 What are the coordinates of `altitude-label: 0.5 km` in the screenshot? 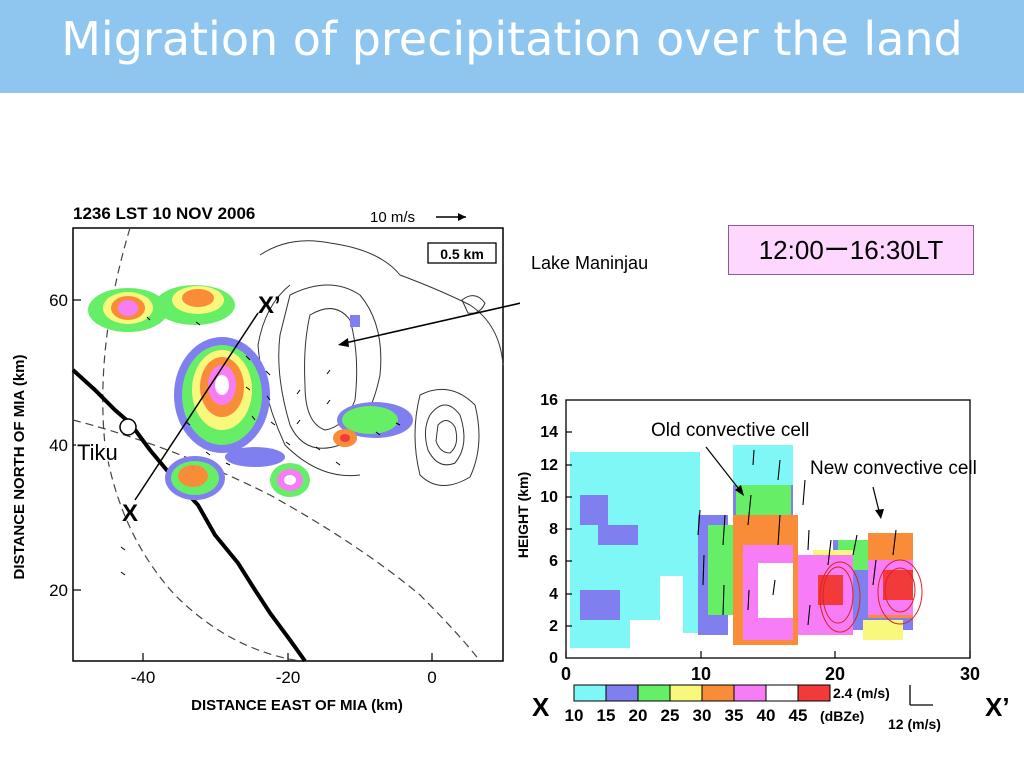 It's located at (462, 254).